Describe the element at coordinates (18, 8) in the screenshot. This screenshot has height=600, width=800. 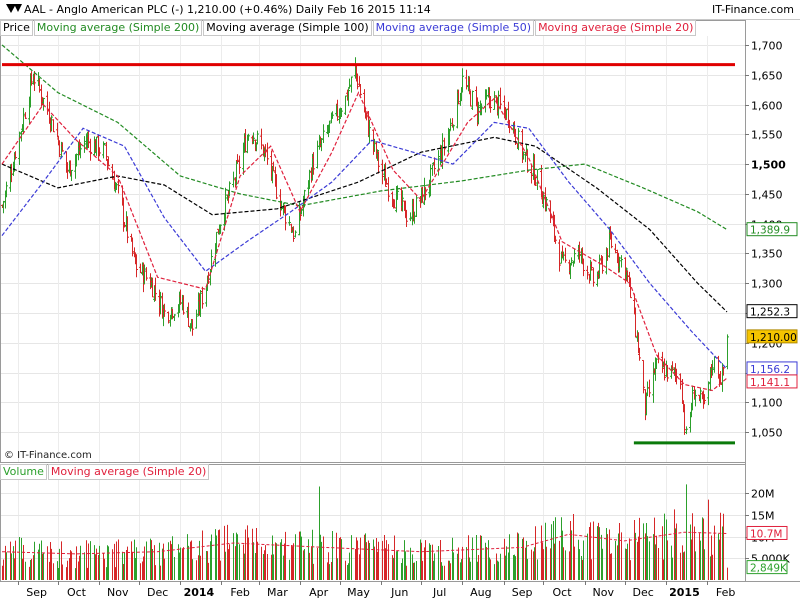
I see `dropdown-arrow-icon` at that location.